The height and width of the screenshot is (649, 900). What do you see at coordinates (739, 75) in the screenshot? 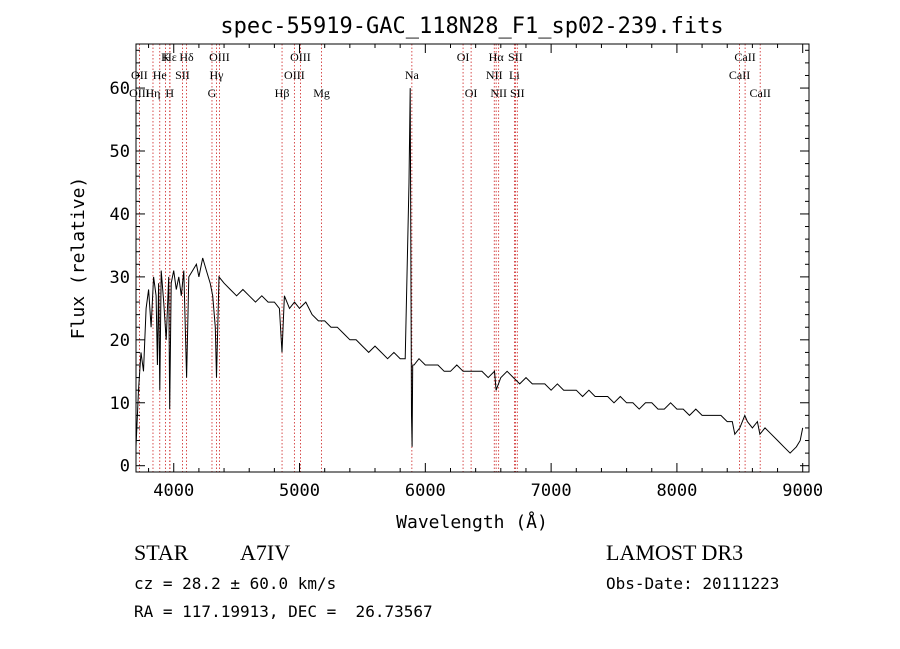
I see `line-annotation-26: CaII` at bounding box center [739, 75].